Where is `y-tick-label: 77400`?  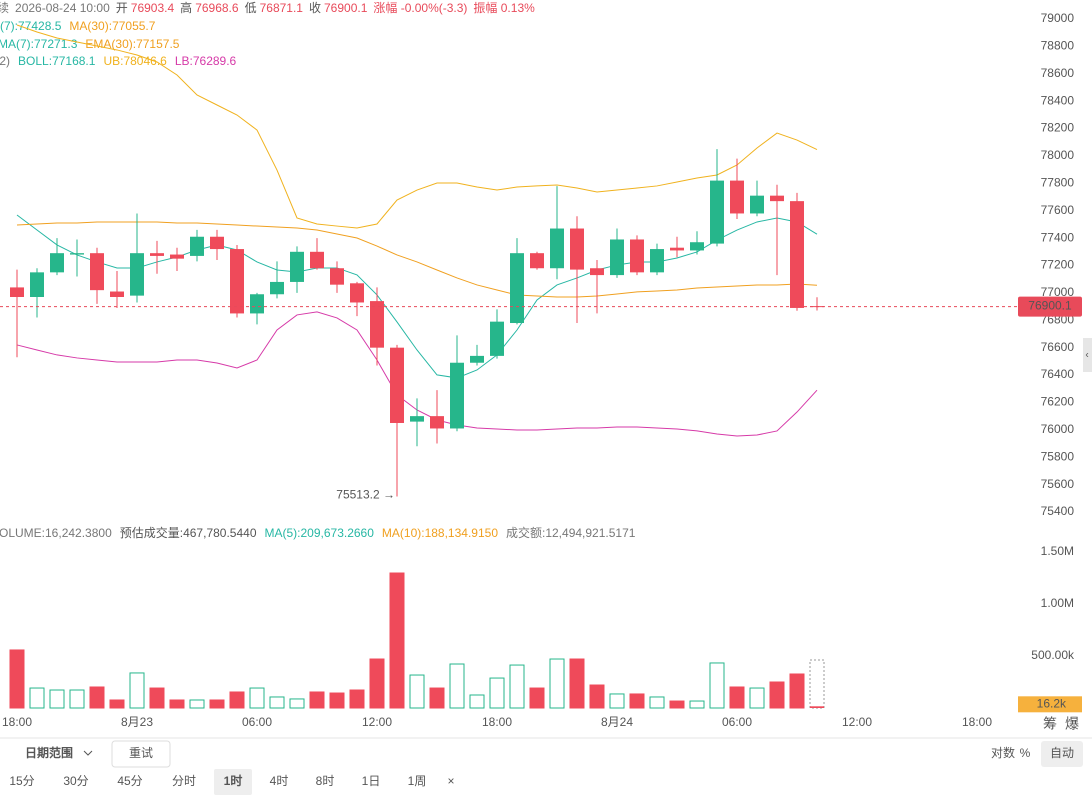
y-tick-label: 77400 is located at coordinates (1058, 237).